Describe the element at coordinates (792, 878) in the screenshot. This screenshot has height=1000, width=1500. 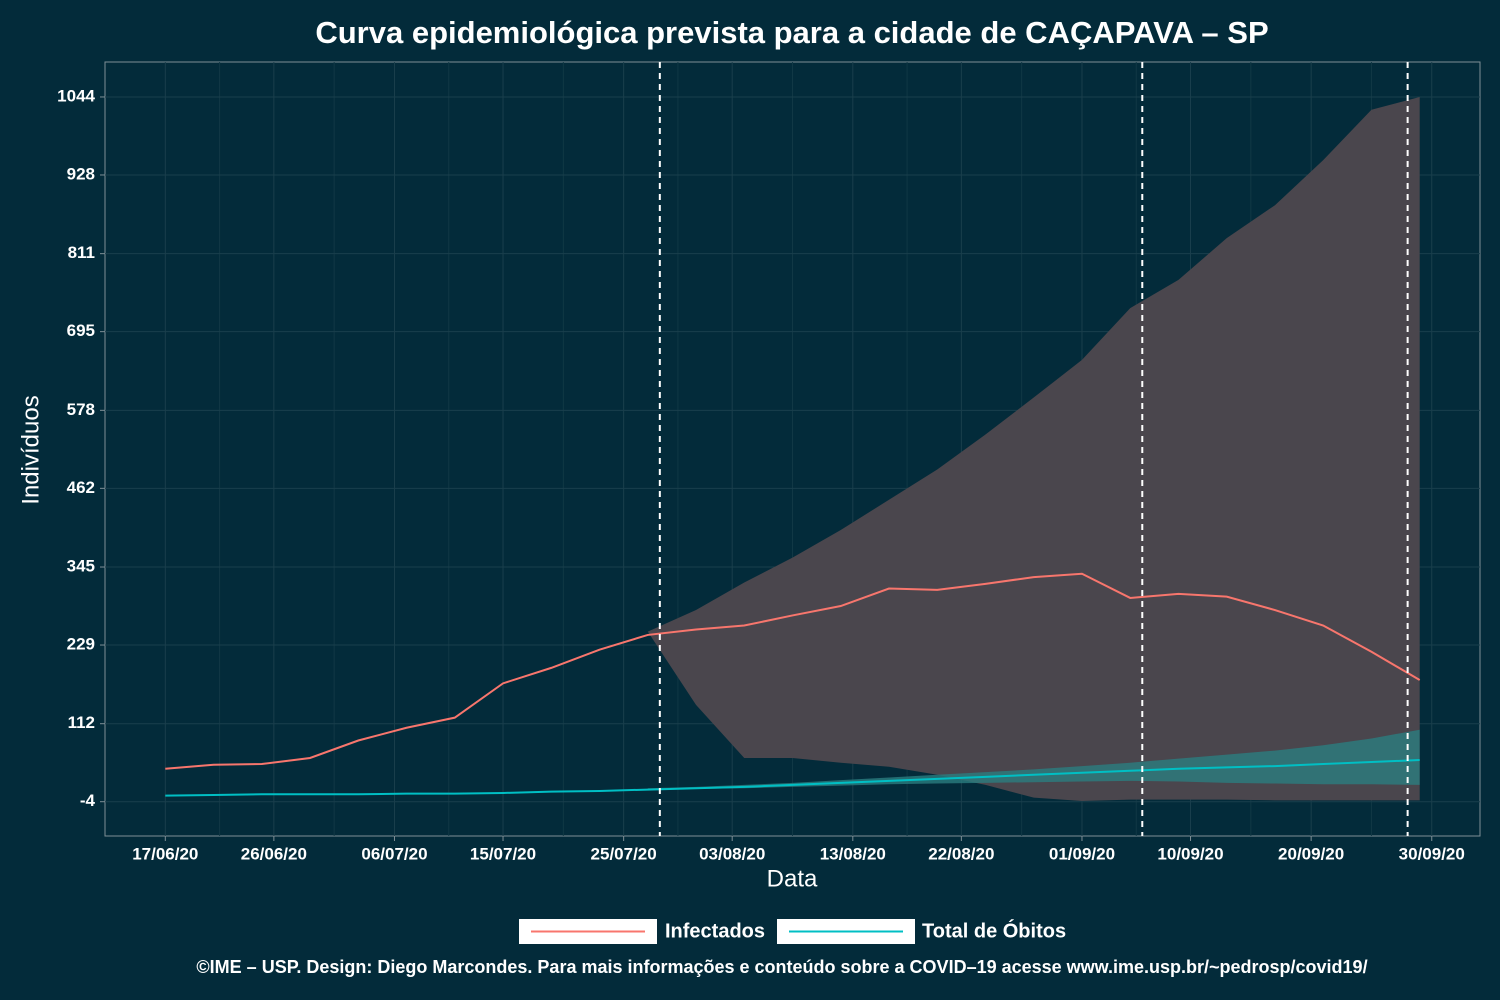
I see `x-axis-label: Data` at that location.